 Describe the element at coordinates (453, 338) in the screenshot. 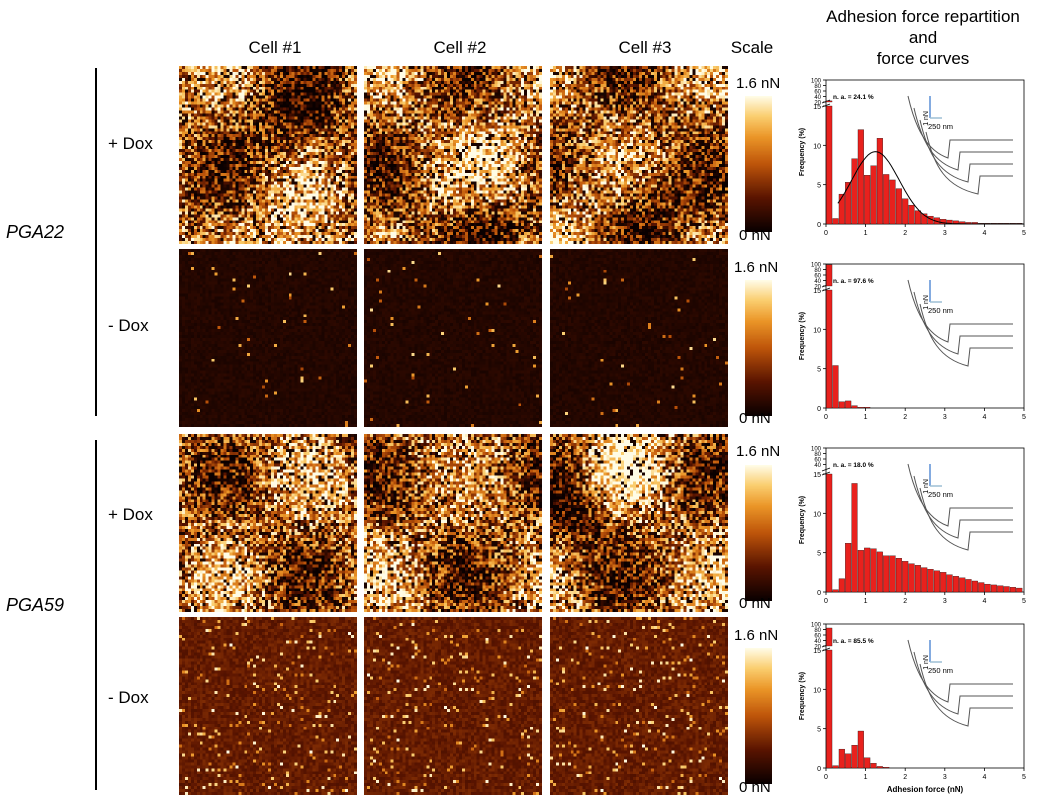

I see `adhesion-map-pga22-minus-cell2` at that location.